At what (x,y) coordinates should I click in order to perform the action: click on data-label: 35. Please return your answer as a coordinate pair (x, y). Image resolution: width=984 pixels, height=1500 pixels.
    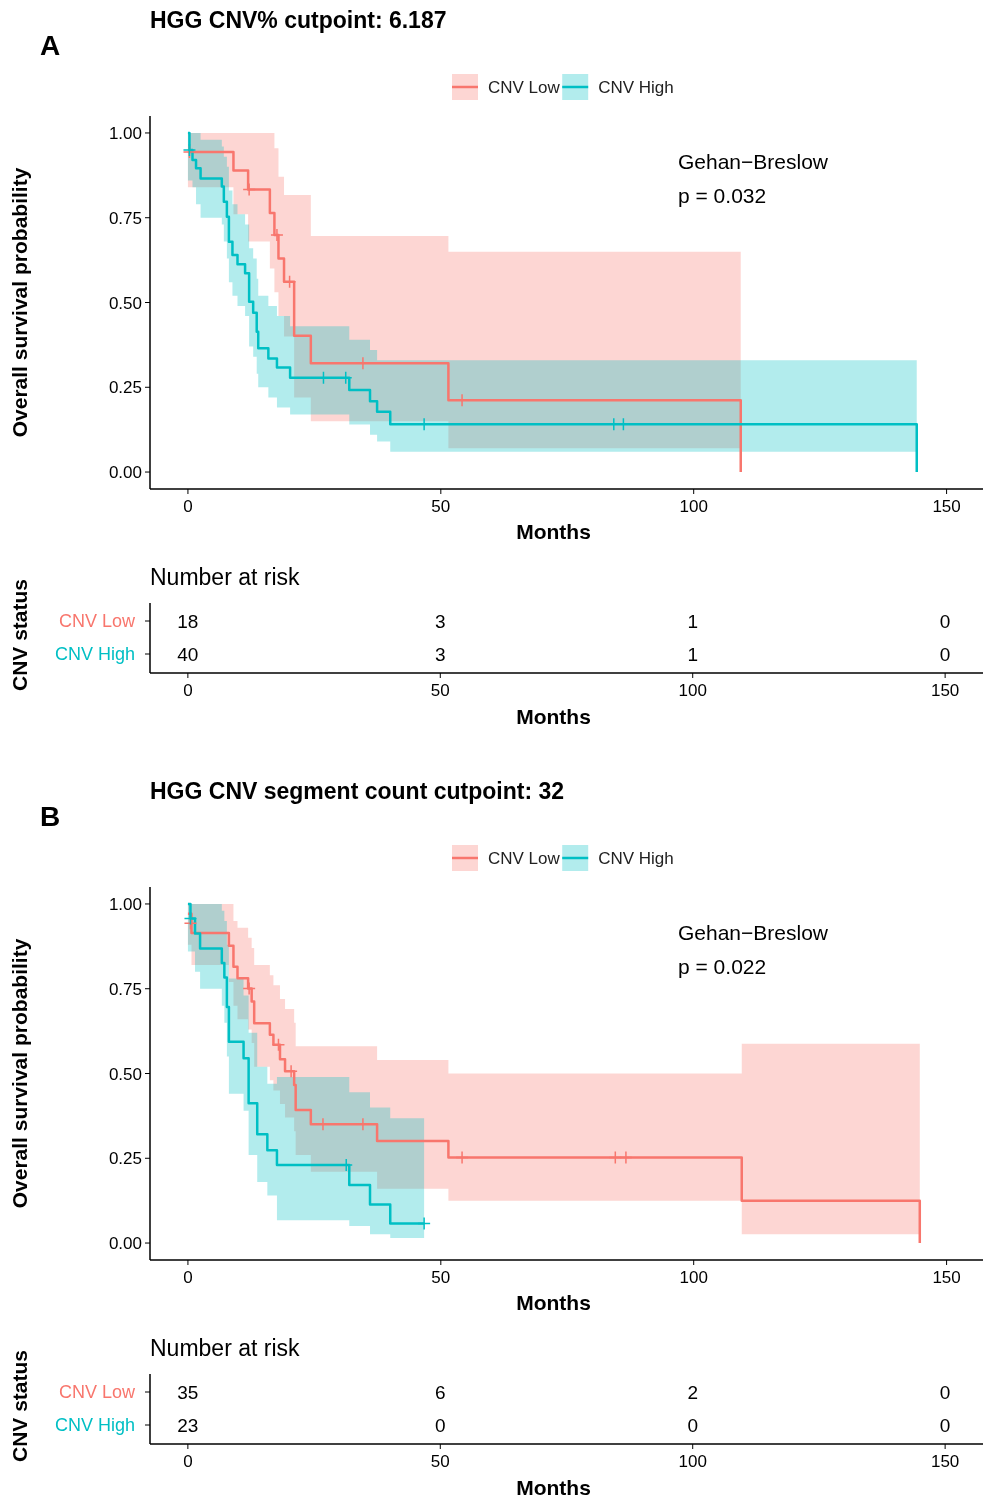
    Looking at the image, I should click on (188, 1392).